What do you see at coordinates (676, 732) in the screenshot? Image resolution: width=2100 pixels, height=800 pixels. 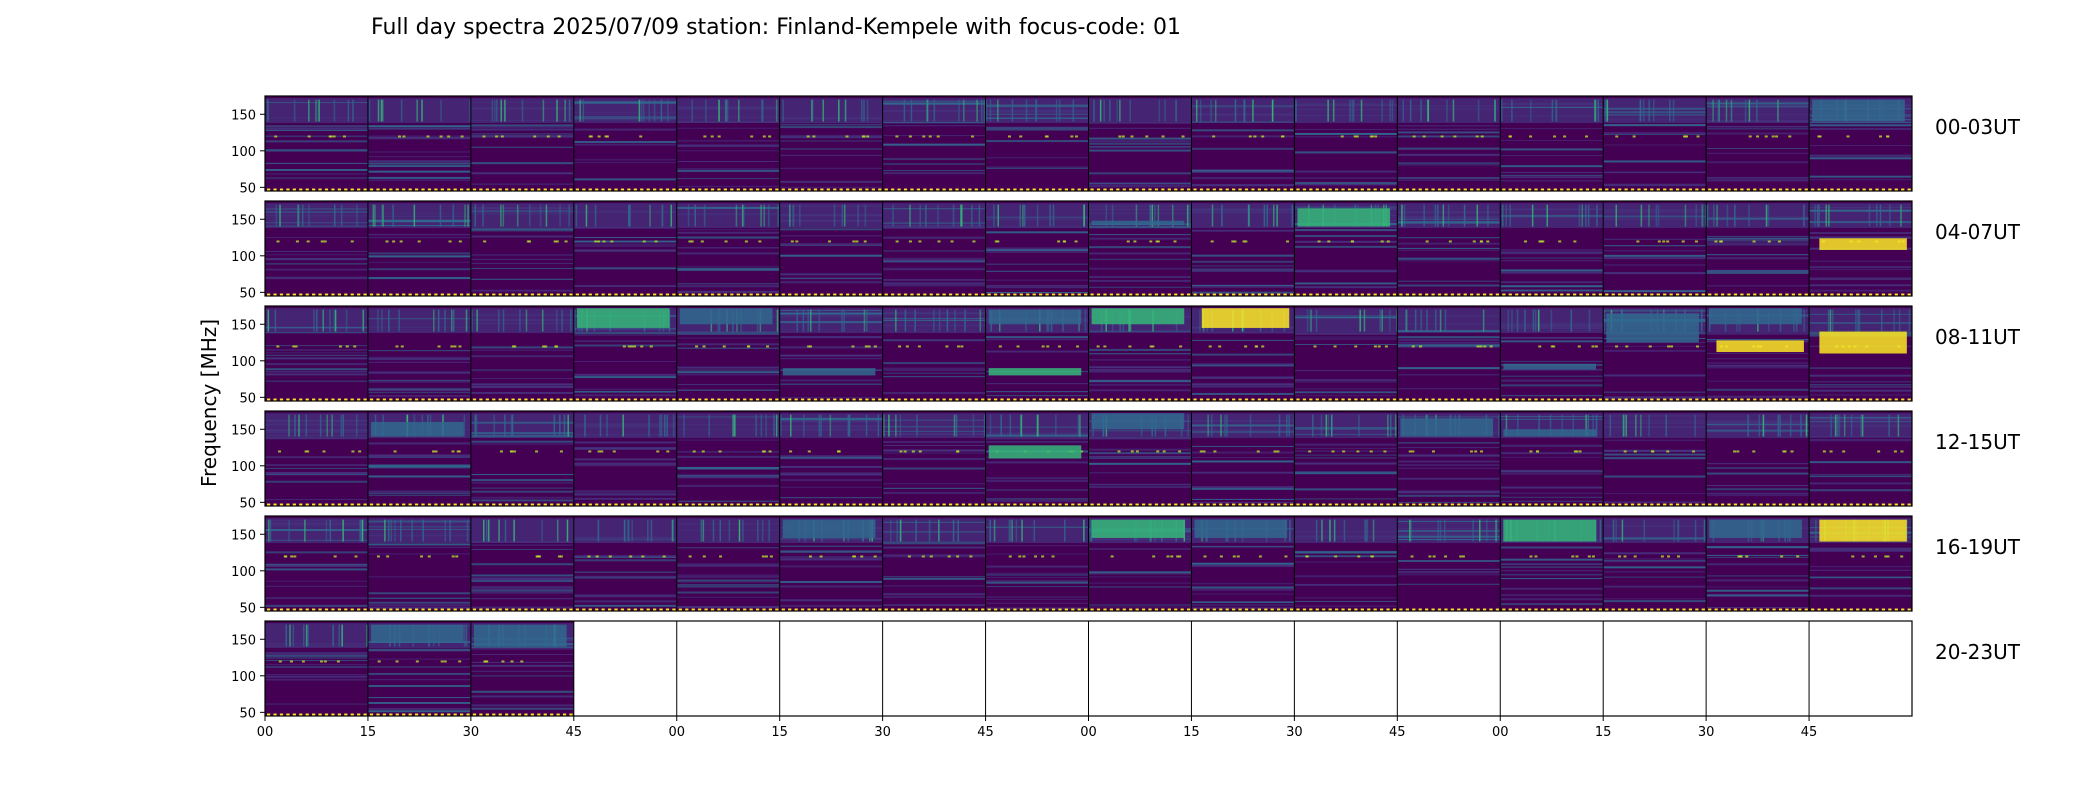 I see `x-tick-label: 00` at bounding box center [676, 732].